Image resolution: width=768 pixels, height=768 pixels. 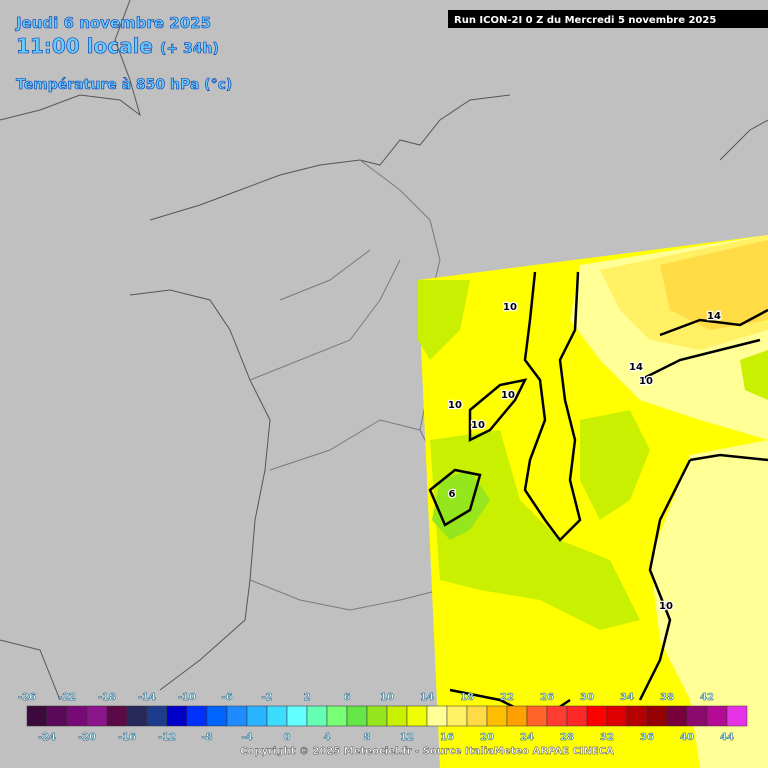 What do you see at coordinates (30, 670) in the screenshot?
I see `coast-sw` at bounding box center [30, 670].